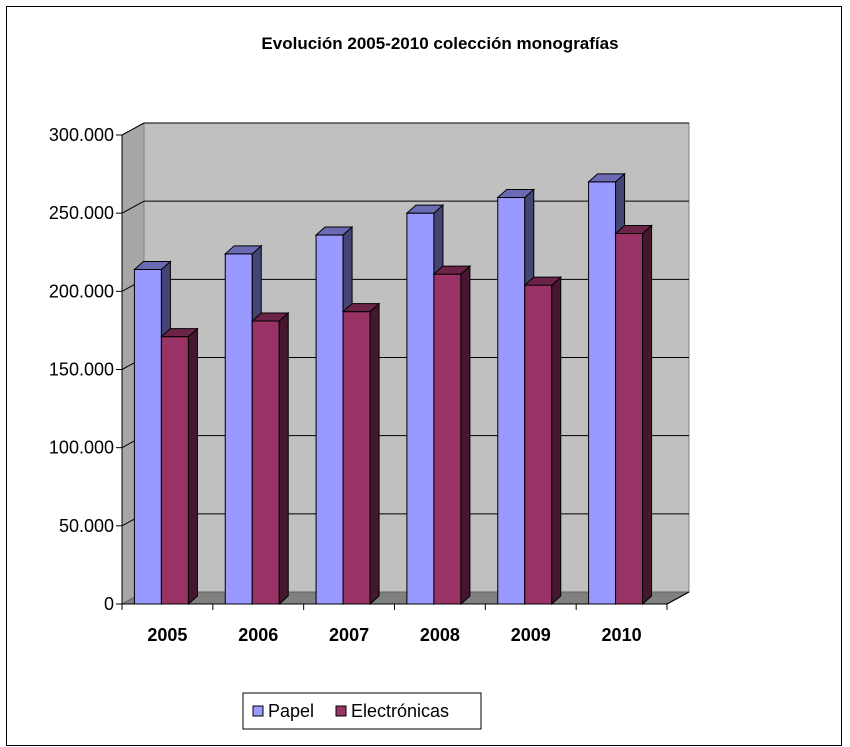  What do you see at coordinates (167, 635) in the screenshot?
I see `x-tick-label: 2005` at bounding box center [167, 635].